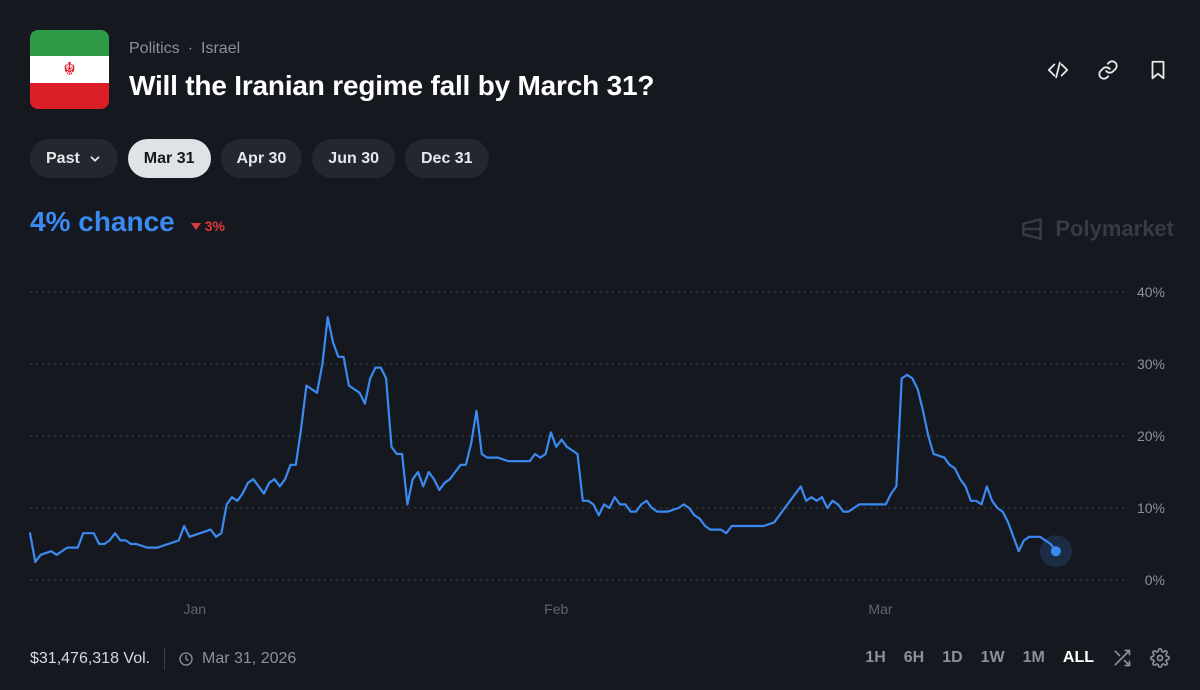  Describe the element at coordinates (63, 158) in the screenshot. I see `tab-past-label: Past` at that location.